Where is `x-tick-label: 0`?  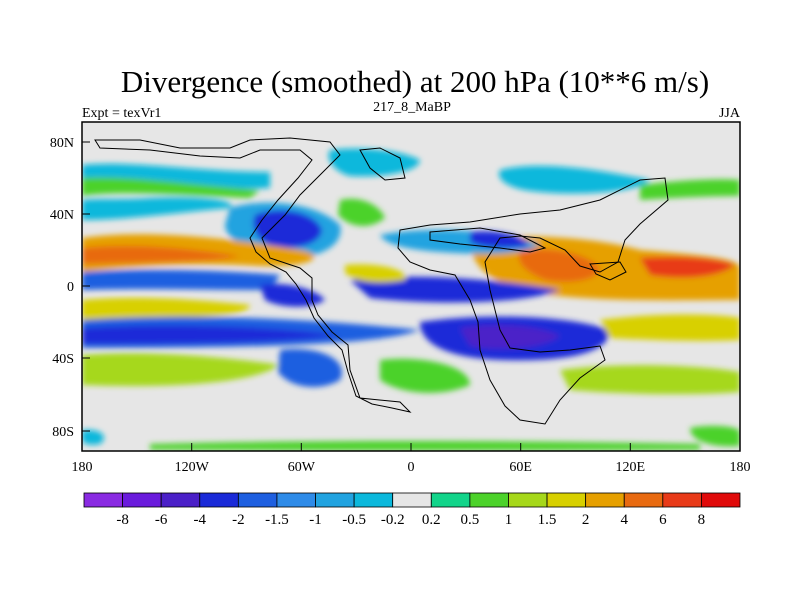 x-tick-label: 0 is located at coordinates (411, 467).